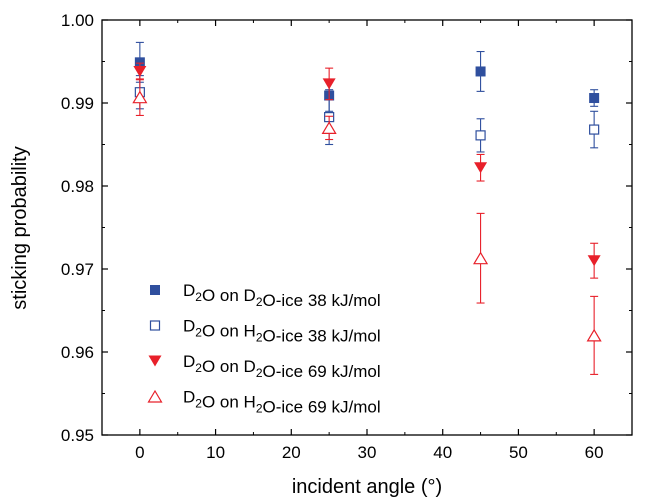 This screenshot has width=650, height=503. What do you see at coordinates (367, 452) in the screenshot?
I see `x-tick-label: 30` at bounding box center [367, 452].